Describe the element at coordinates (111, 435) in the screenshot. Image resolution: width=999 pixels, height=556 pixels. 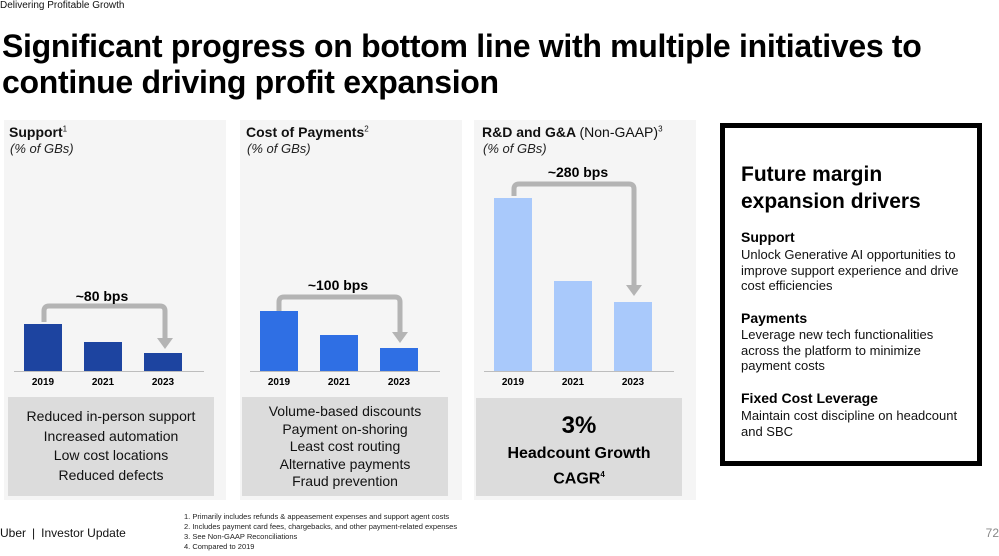
I see `list-item: Increased automation` at that location.